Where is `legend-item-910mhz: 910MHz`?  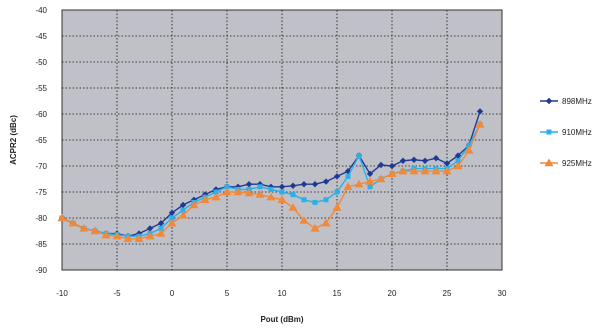 legend-item-910mhz: 910MHz is located at coordinates (566, 132).